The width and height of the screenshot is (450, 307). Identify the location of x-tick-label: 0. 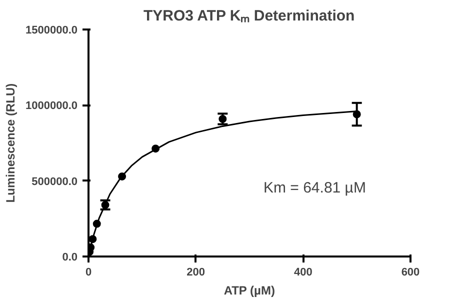
(88, 272).